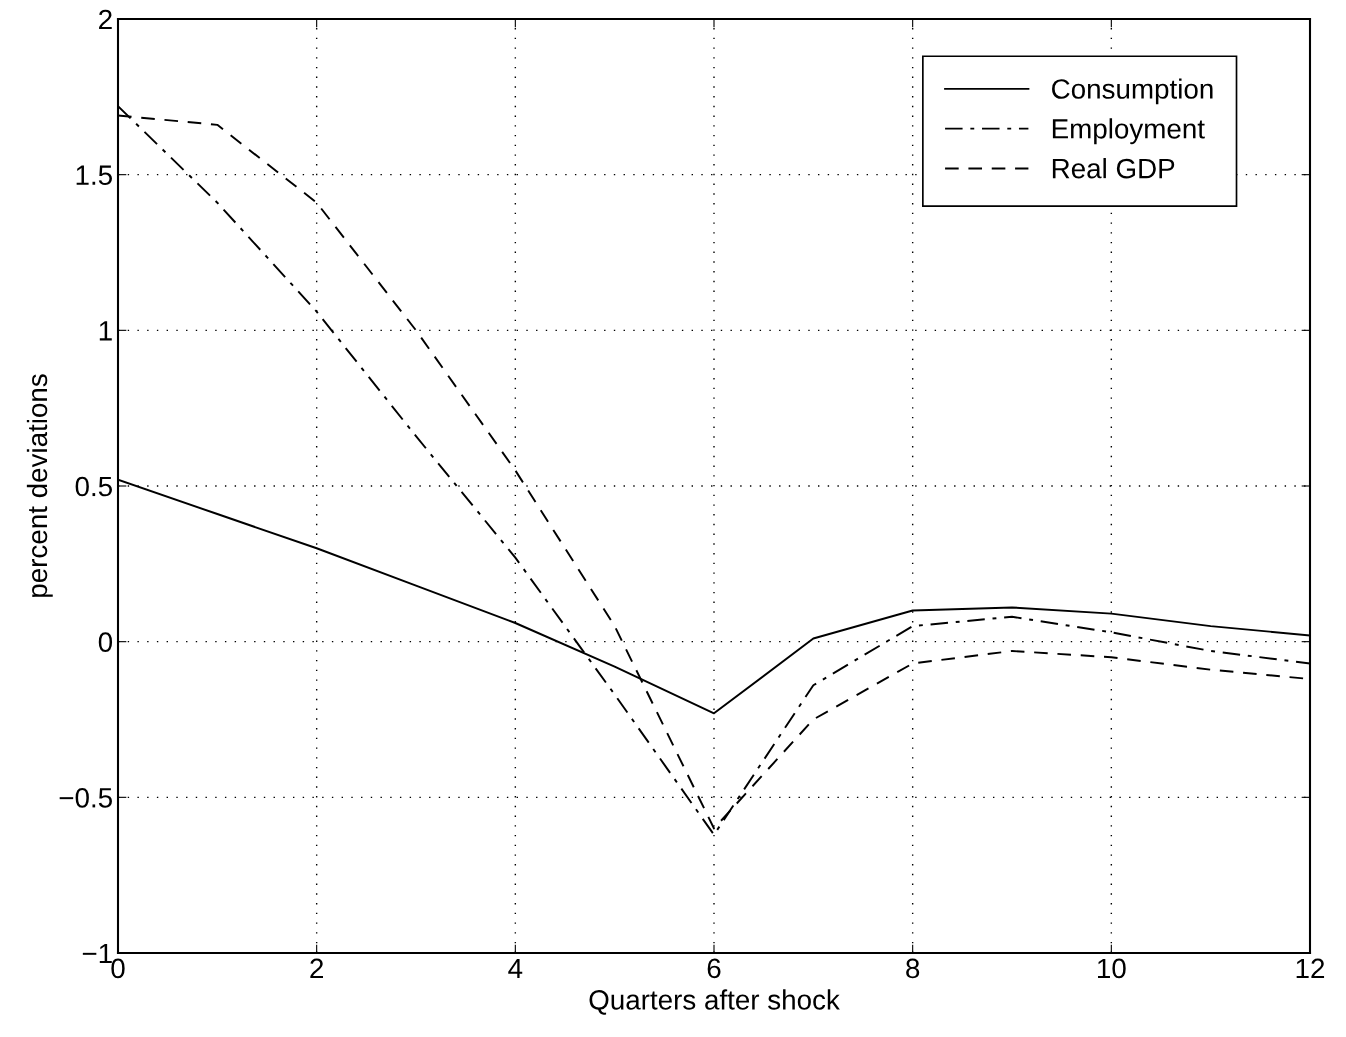  I want to click on y-tick-label: 2, so click(105, 19).